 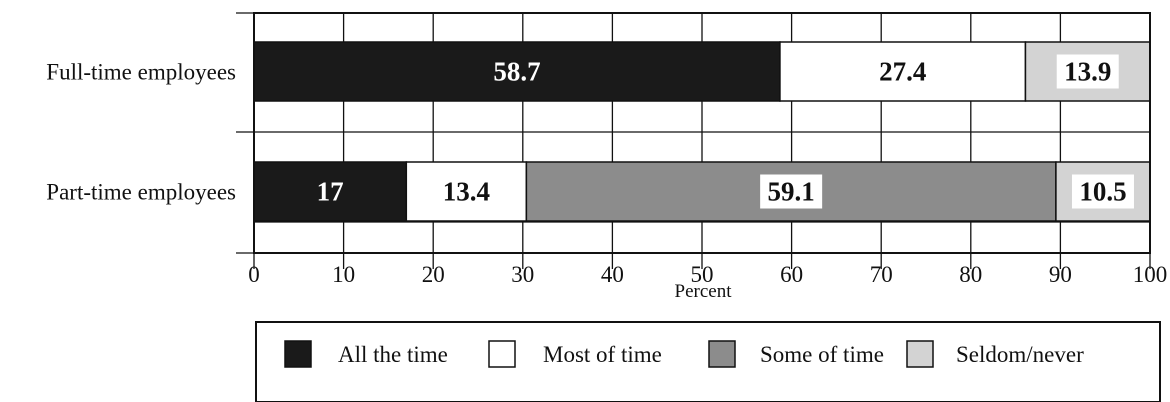 I want to click on data-label: 58.7, so click(x=516, y=72).